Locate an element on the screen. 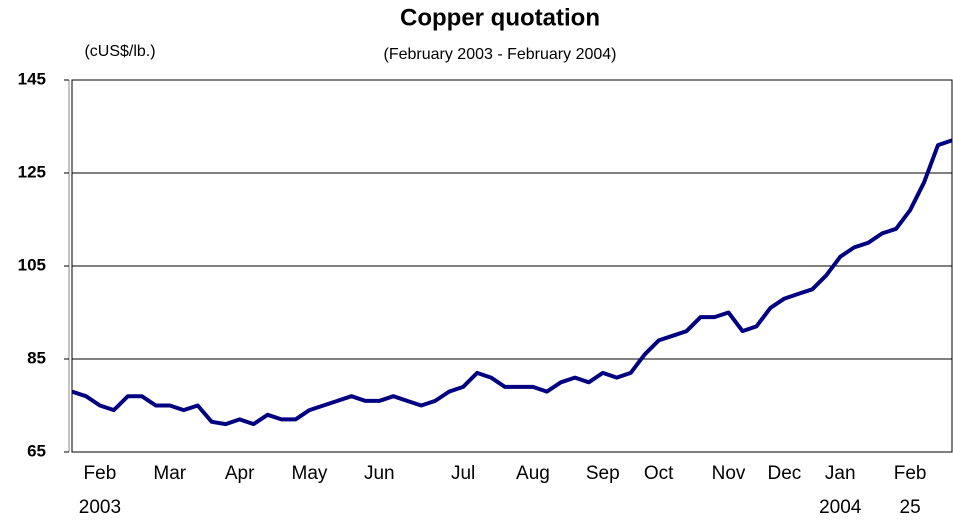  chart-title: Copper quotation is located at coordinates (500, 17).